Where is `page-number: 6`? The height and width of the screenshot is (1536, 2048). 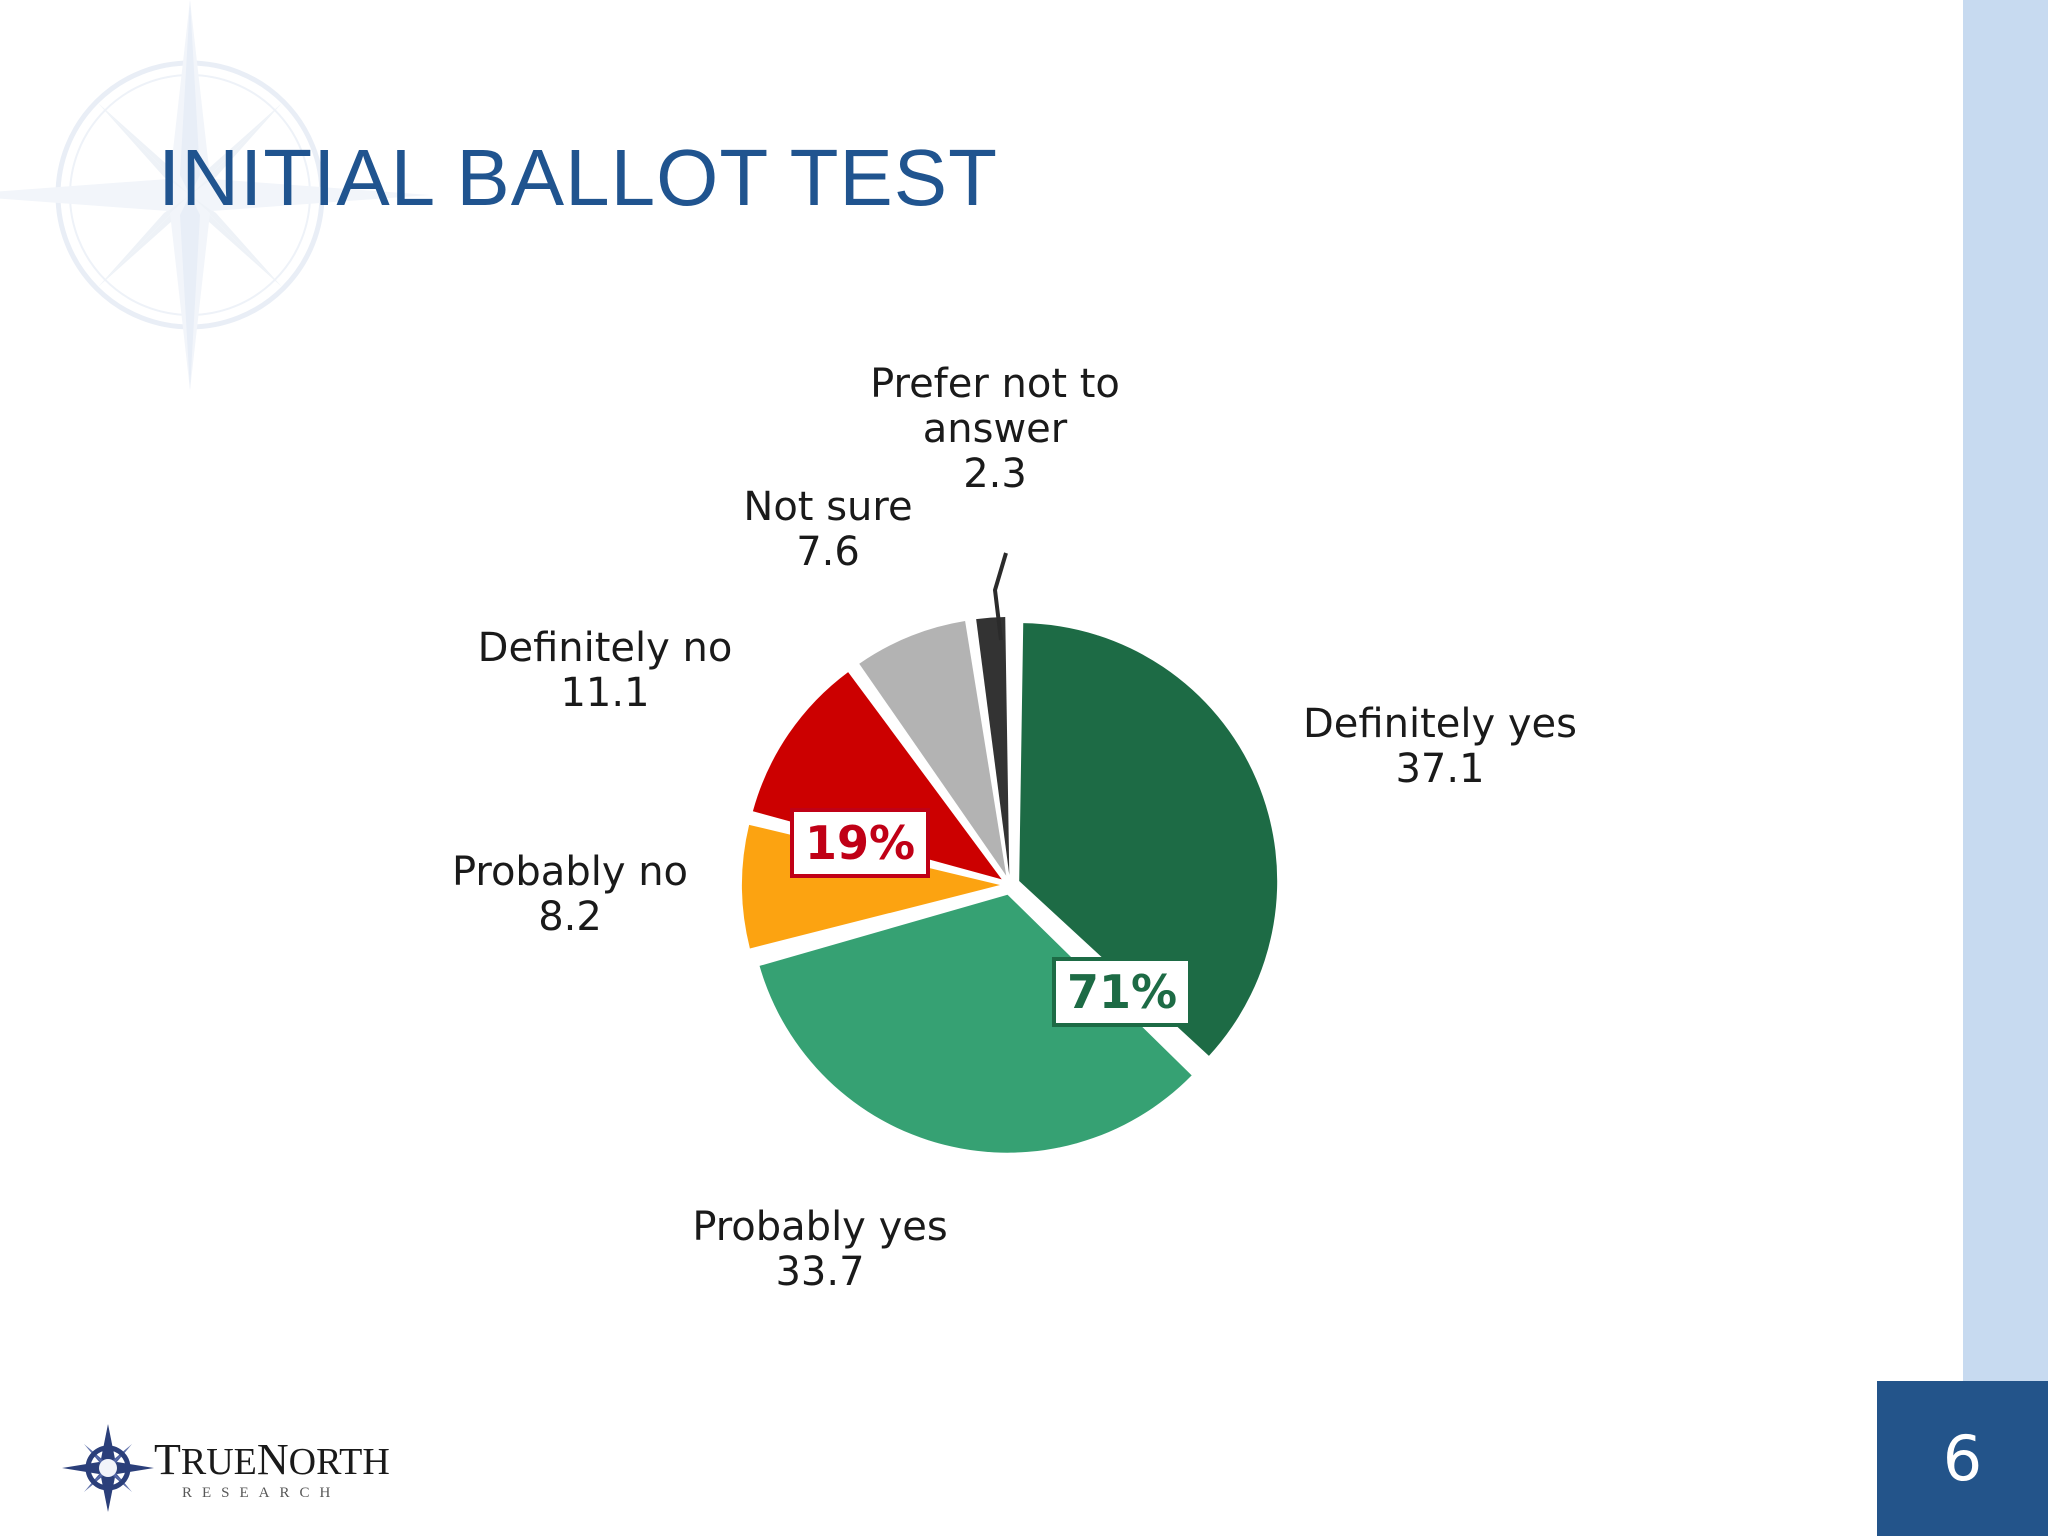
page-number: 6 is located at coordinates (1962, 1458).